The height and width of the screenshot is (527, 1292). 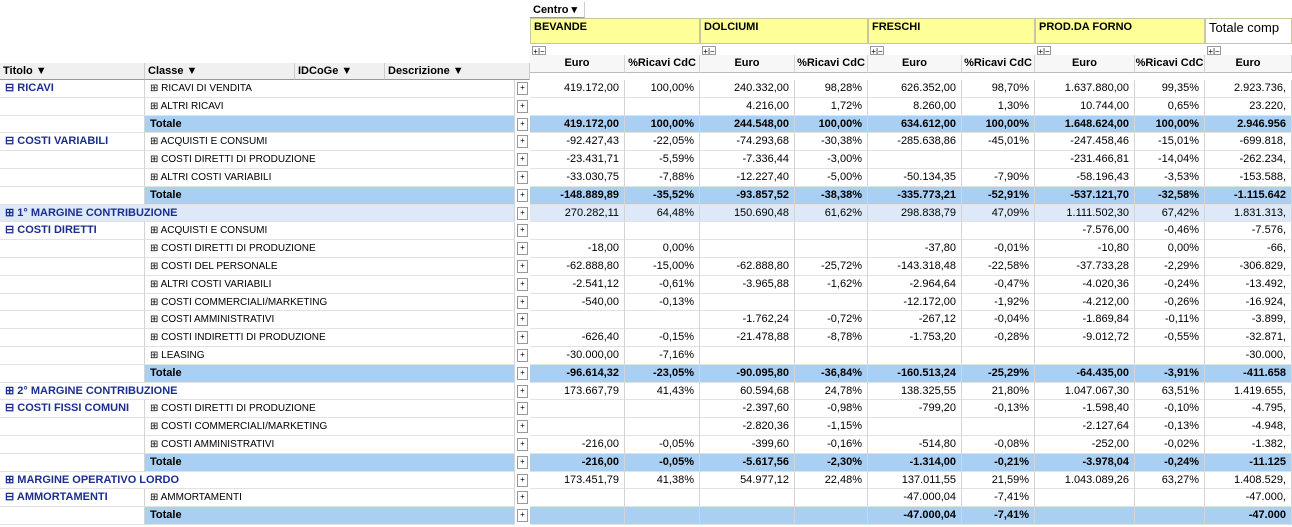 What do you see at coordinates (220, 71) in the screenshot?
I see `row-field: Classe ▼` at bounding box center [220, 71].